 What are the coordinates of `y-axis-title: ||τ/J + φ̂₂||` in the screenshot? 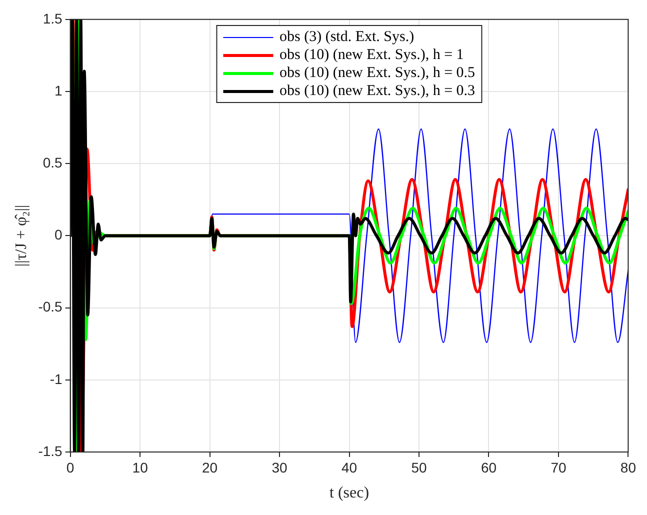 It's located at (21, 235).